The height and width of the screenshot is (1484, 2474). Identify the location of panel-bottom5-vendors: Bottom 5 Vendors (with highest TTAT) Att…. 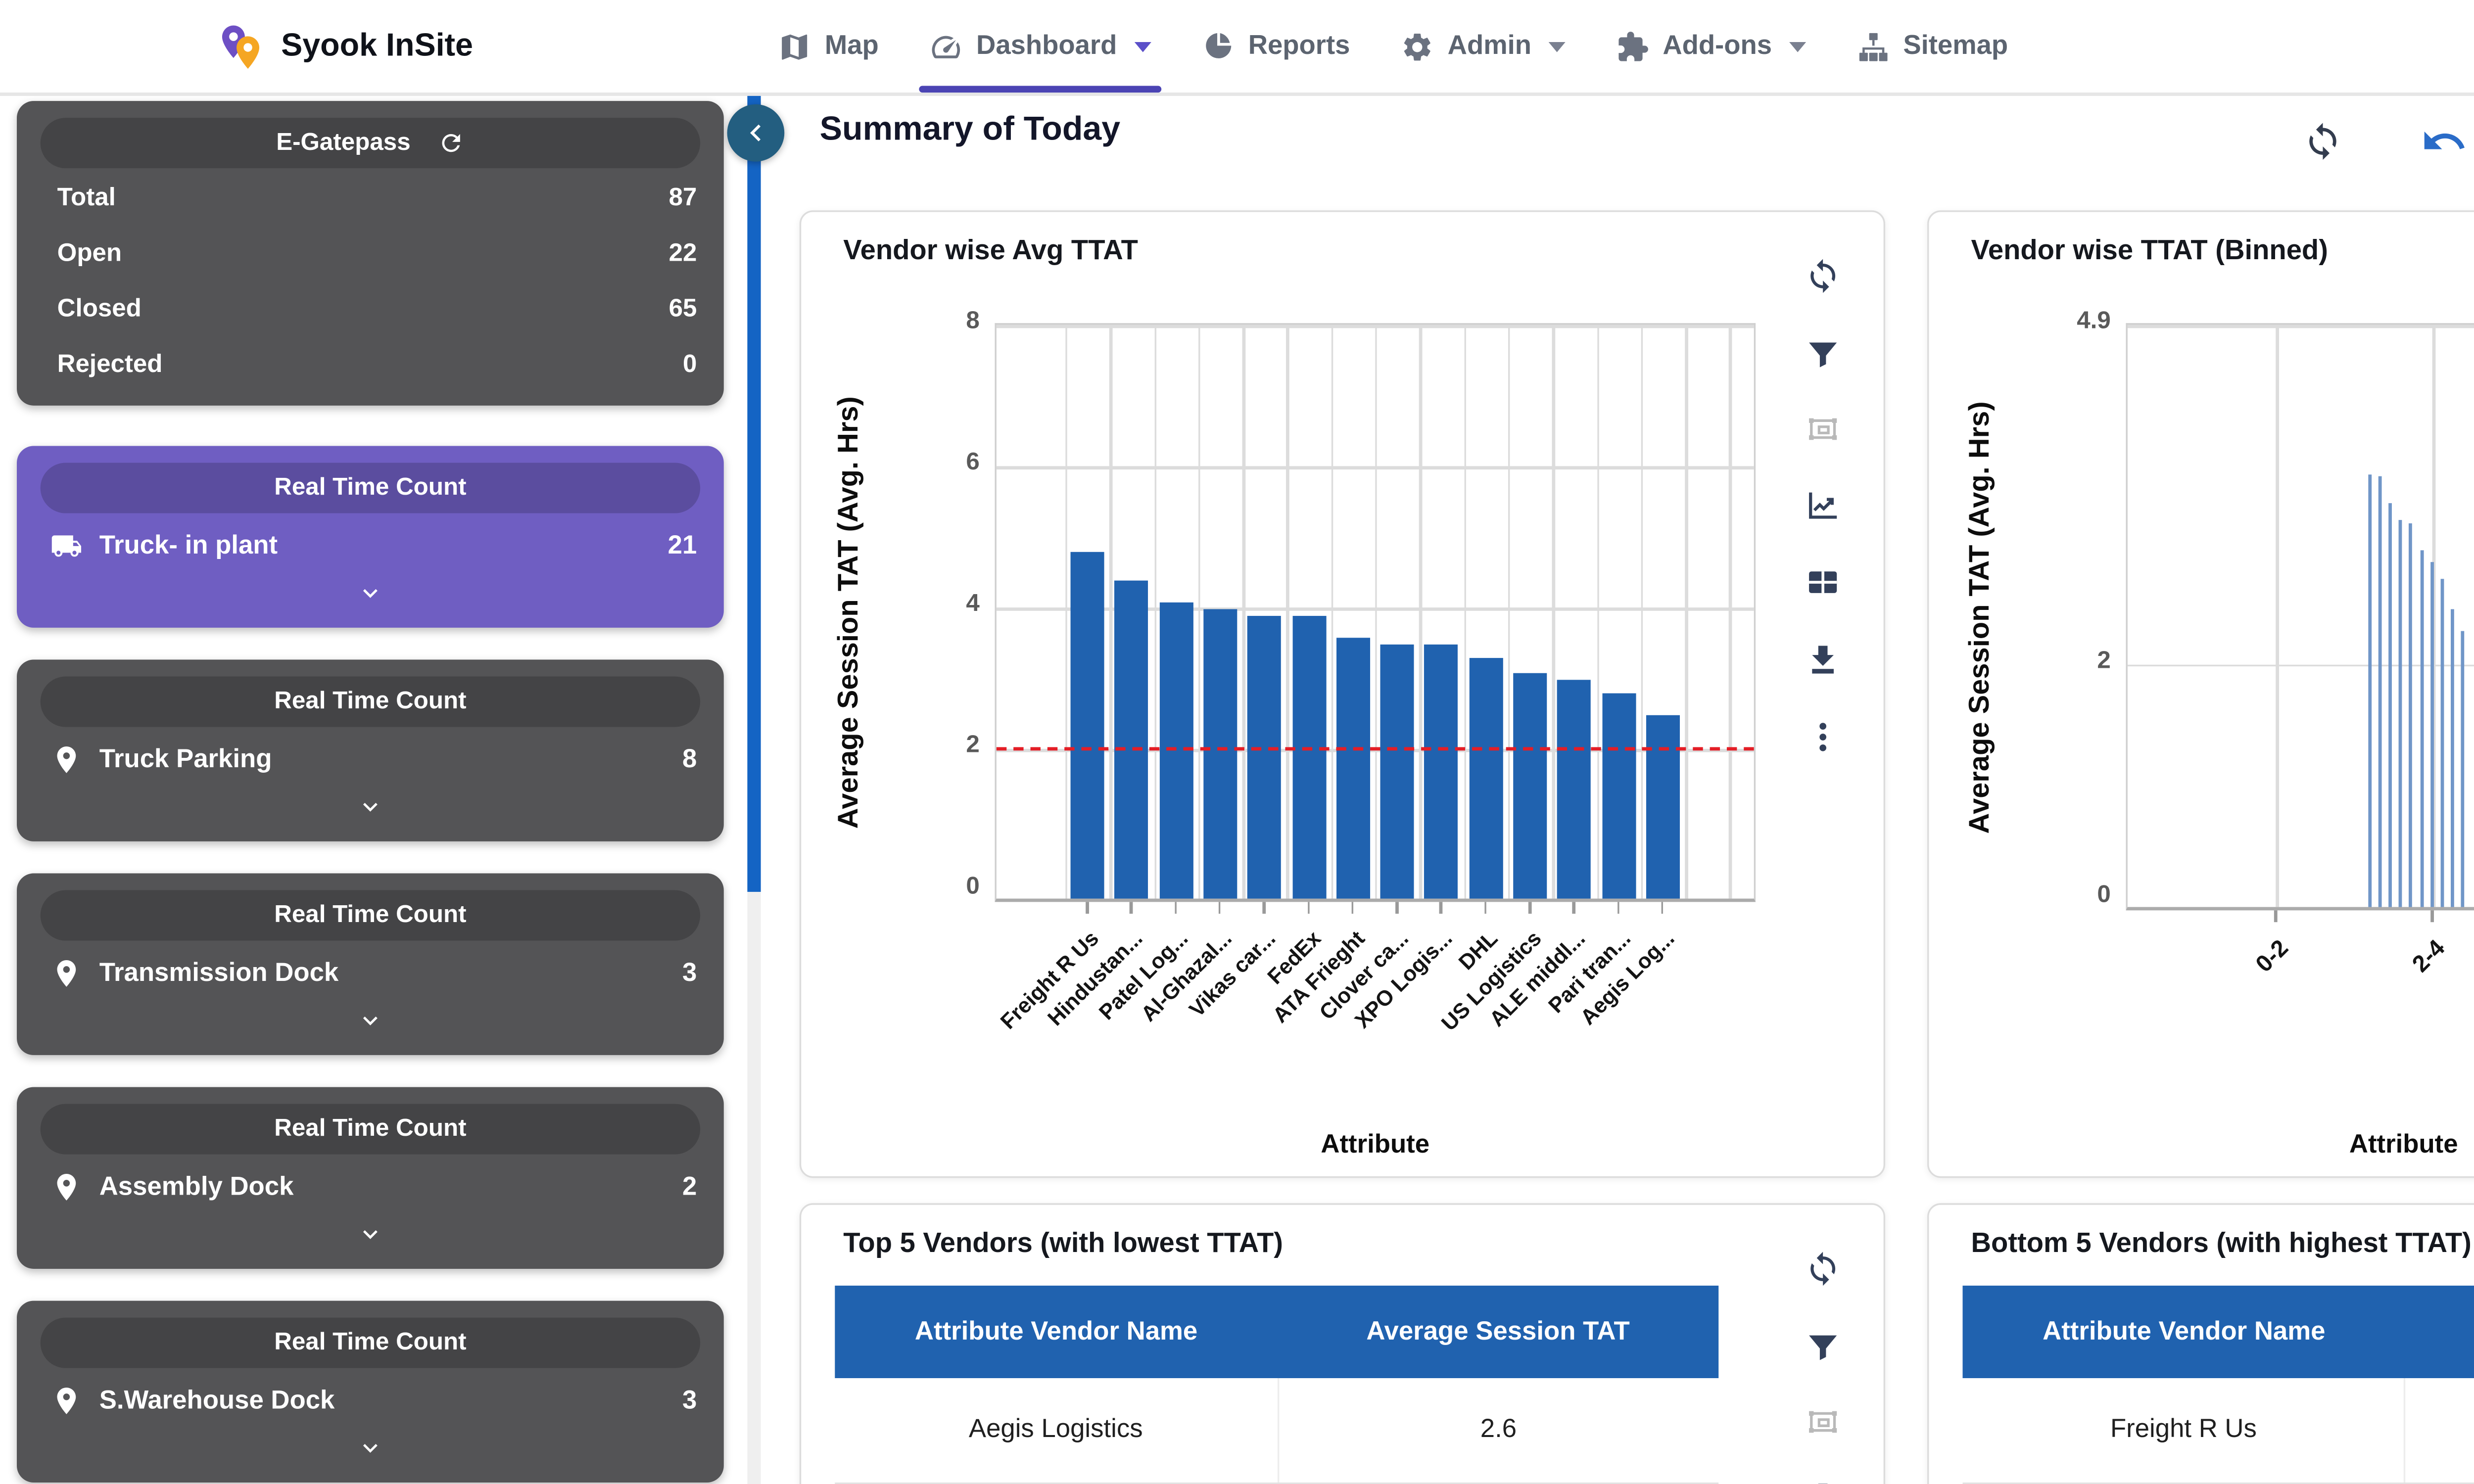
(2201, 1343).